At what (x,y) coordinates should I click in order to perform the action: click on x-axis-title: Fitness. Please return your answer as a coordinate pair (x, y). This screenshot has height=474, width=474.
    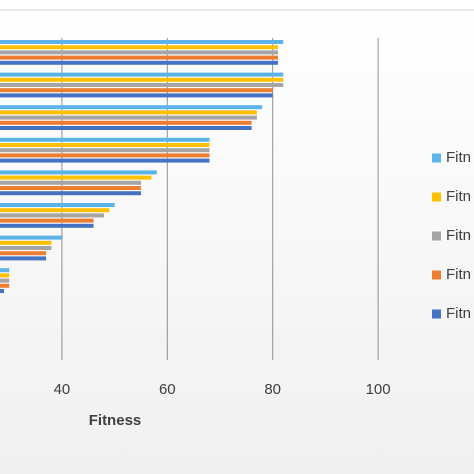
    Looking at the image, I should click on (115, 420).